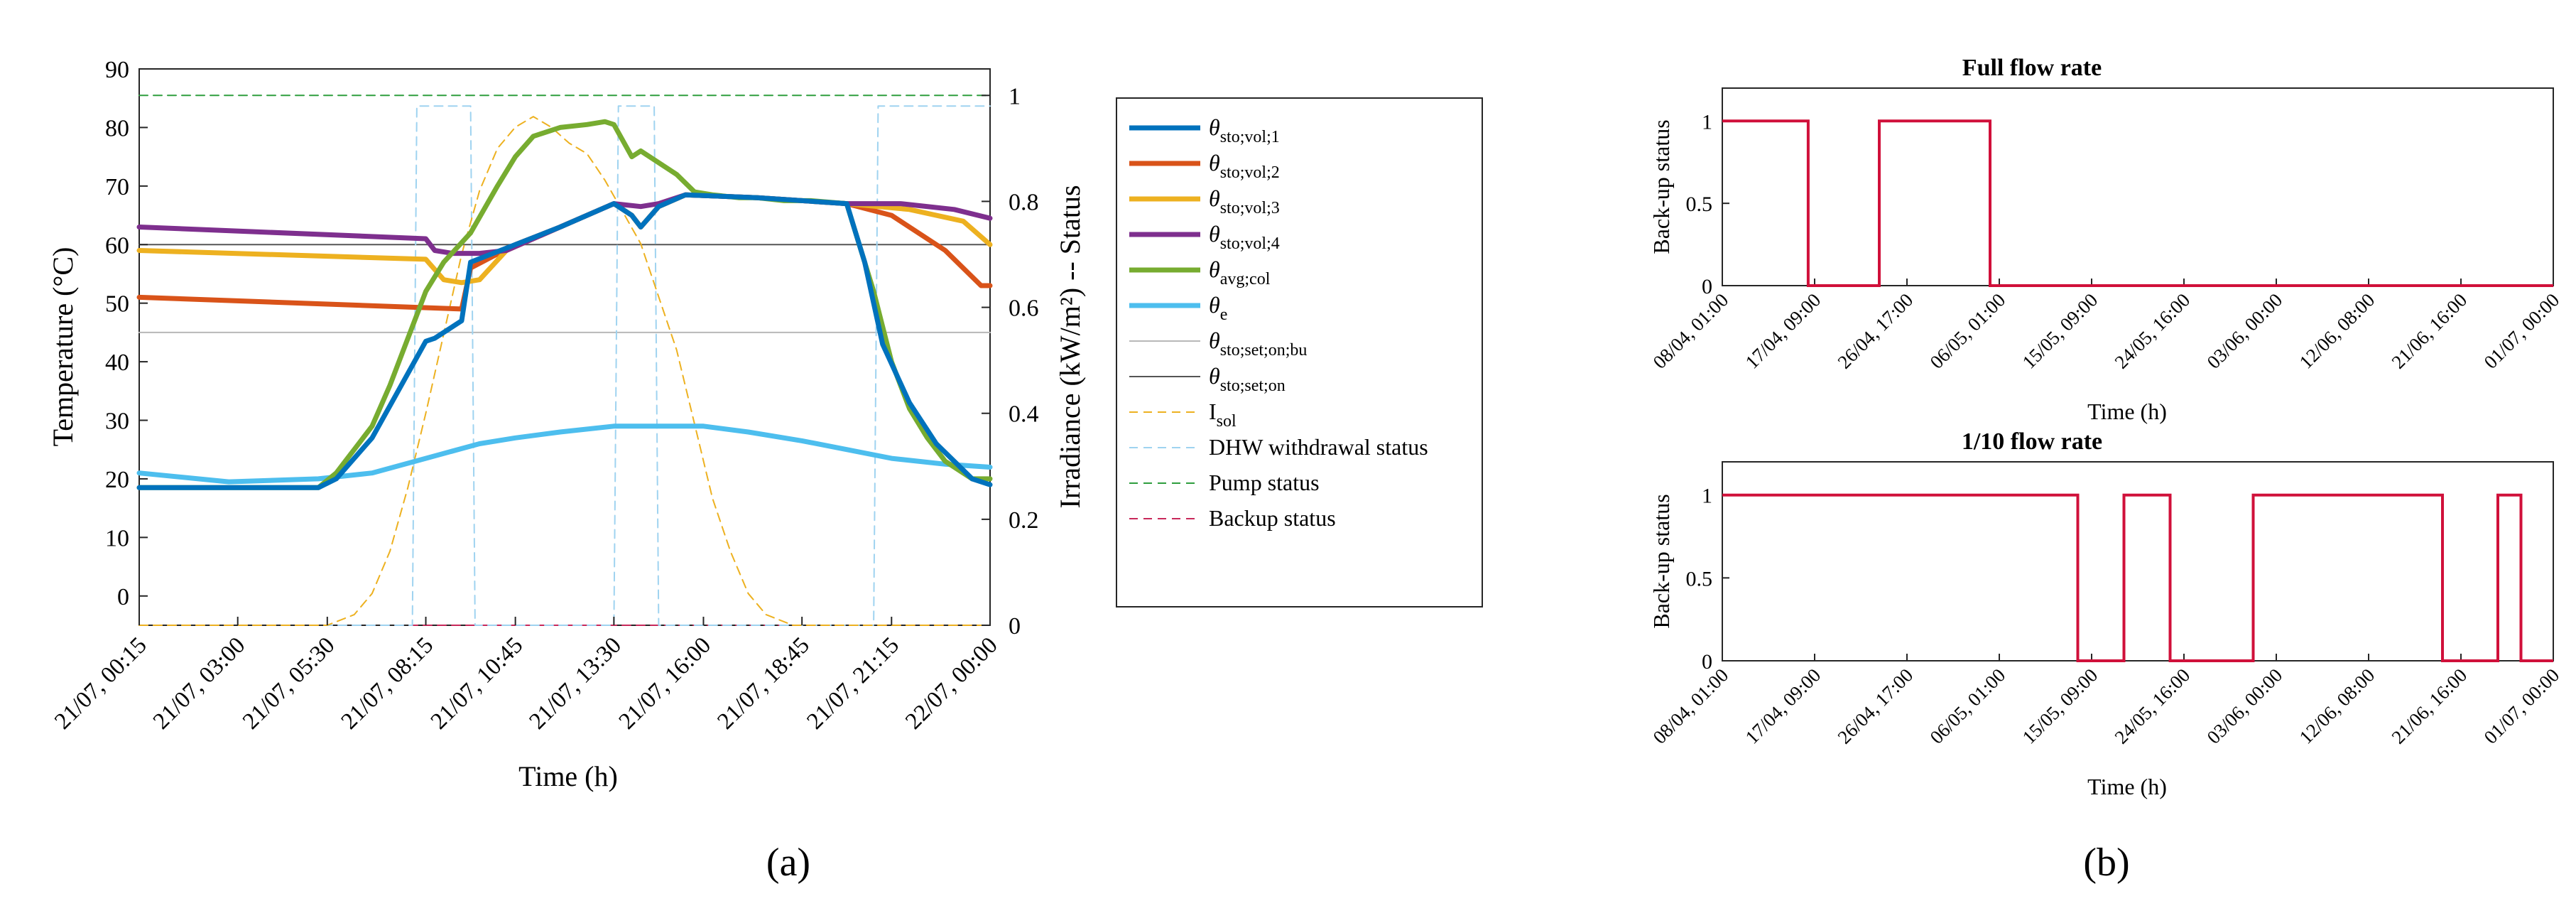 The width and height of the screenshot is (2576, 918). Describe the element at coordinates (288, 683) in the screenshot. I see `x-tick-label: 21/07, 05:30` at that location.